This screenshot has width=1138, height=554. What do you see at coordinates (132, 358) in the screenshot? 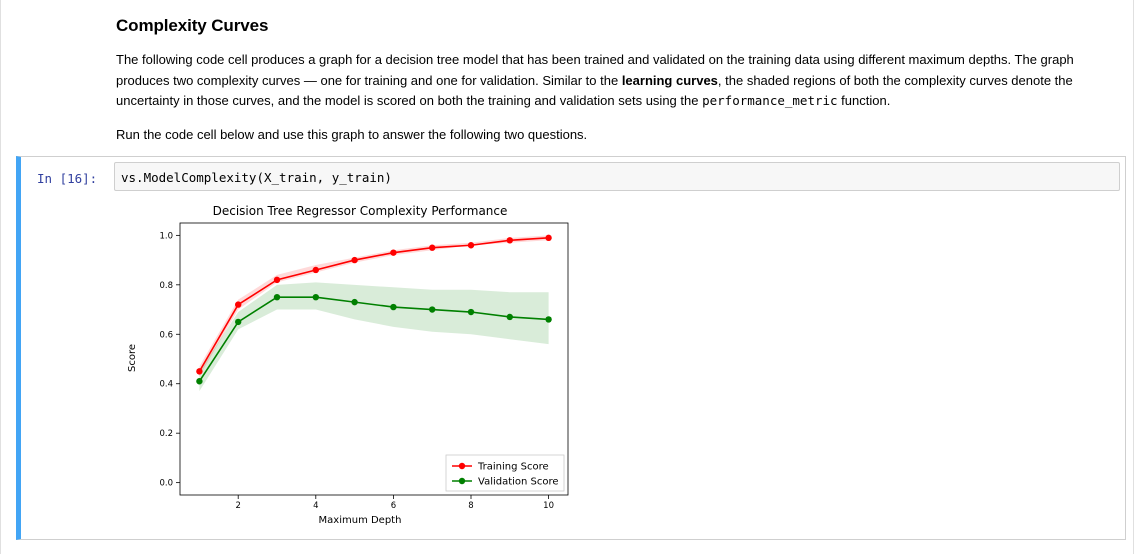
I see `y-axis-label: Score` at bounding box center [132, 358].